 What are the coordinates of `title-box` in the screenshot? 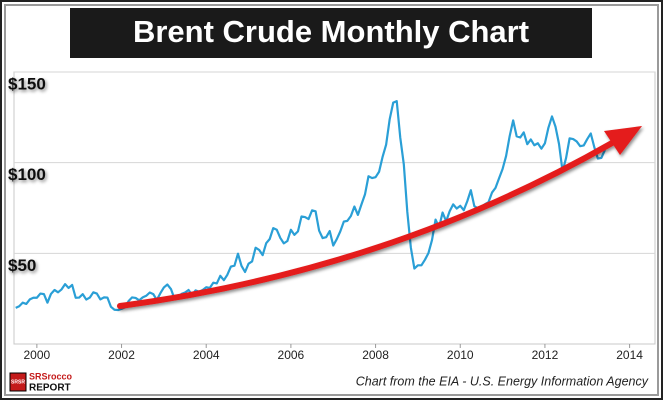 It's located at (331, 33).